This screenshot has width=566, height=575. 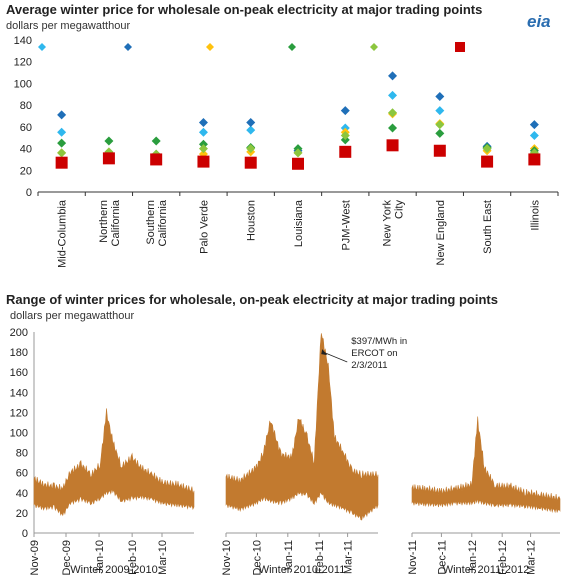 What do you see at coordinates (324, 352) in the screenshot?
I see `annotation-arrow-head` at bounding box center [324, 352].